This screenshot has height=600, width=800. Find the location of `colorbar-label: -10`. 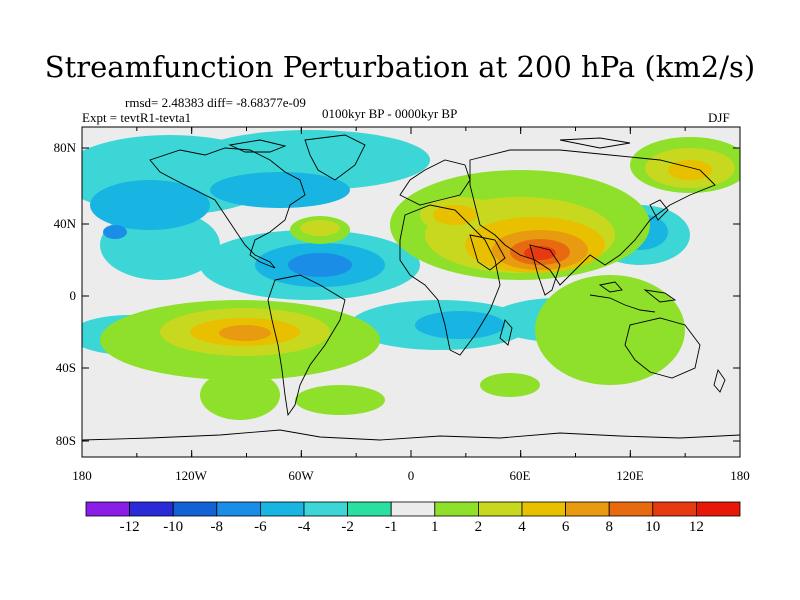

colorbar-label: -10 is located at coordinates (173, 527).